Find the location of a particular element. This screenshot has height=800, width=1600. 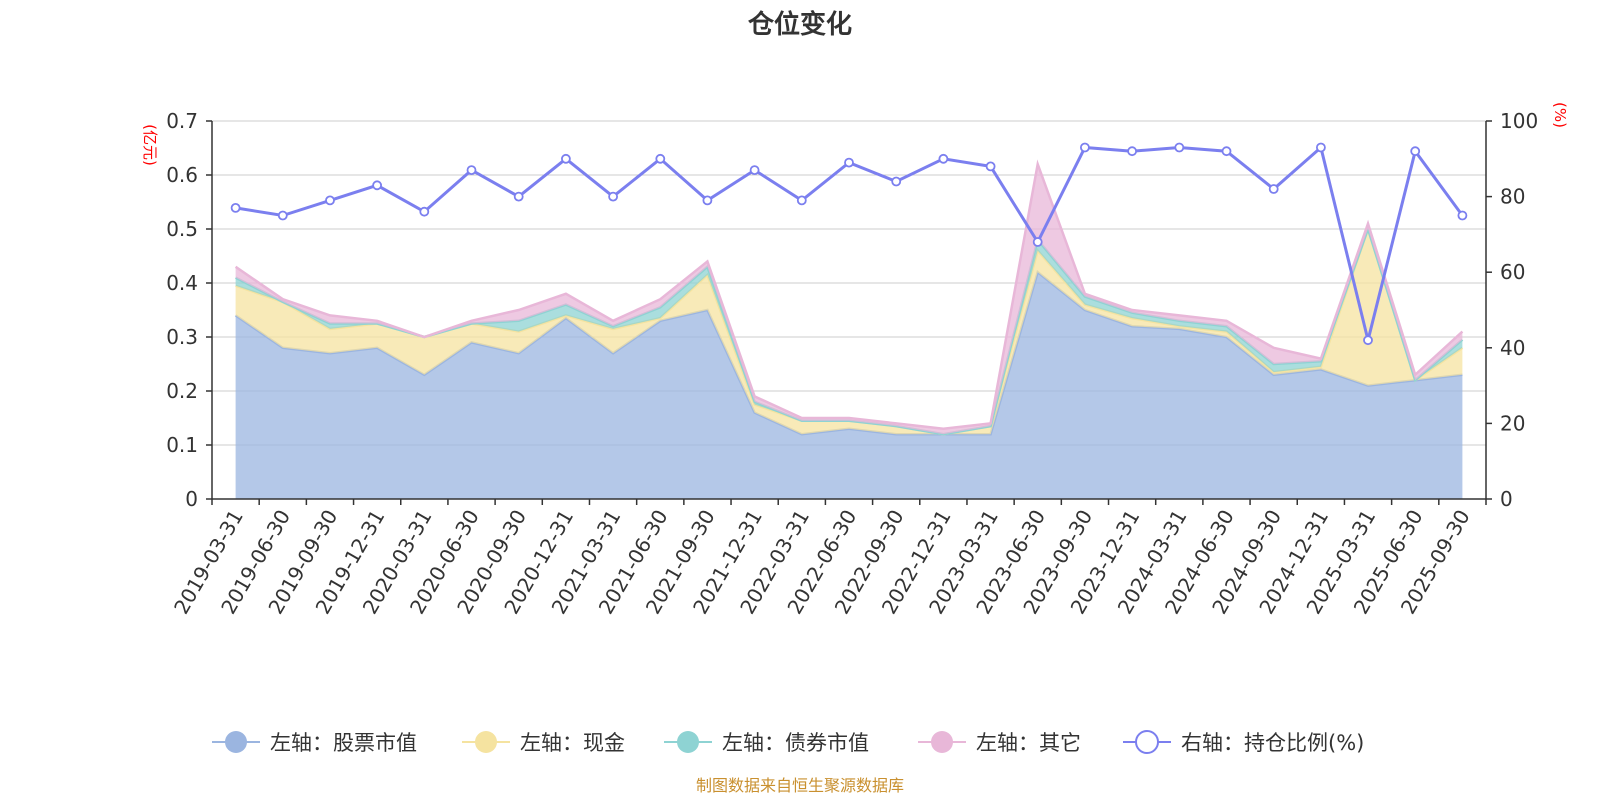

right-tick-label: 60 is located at coordinates (1512, 272).